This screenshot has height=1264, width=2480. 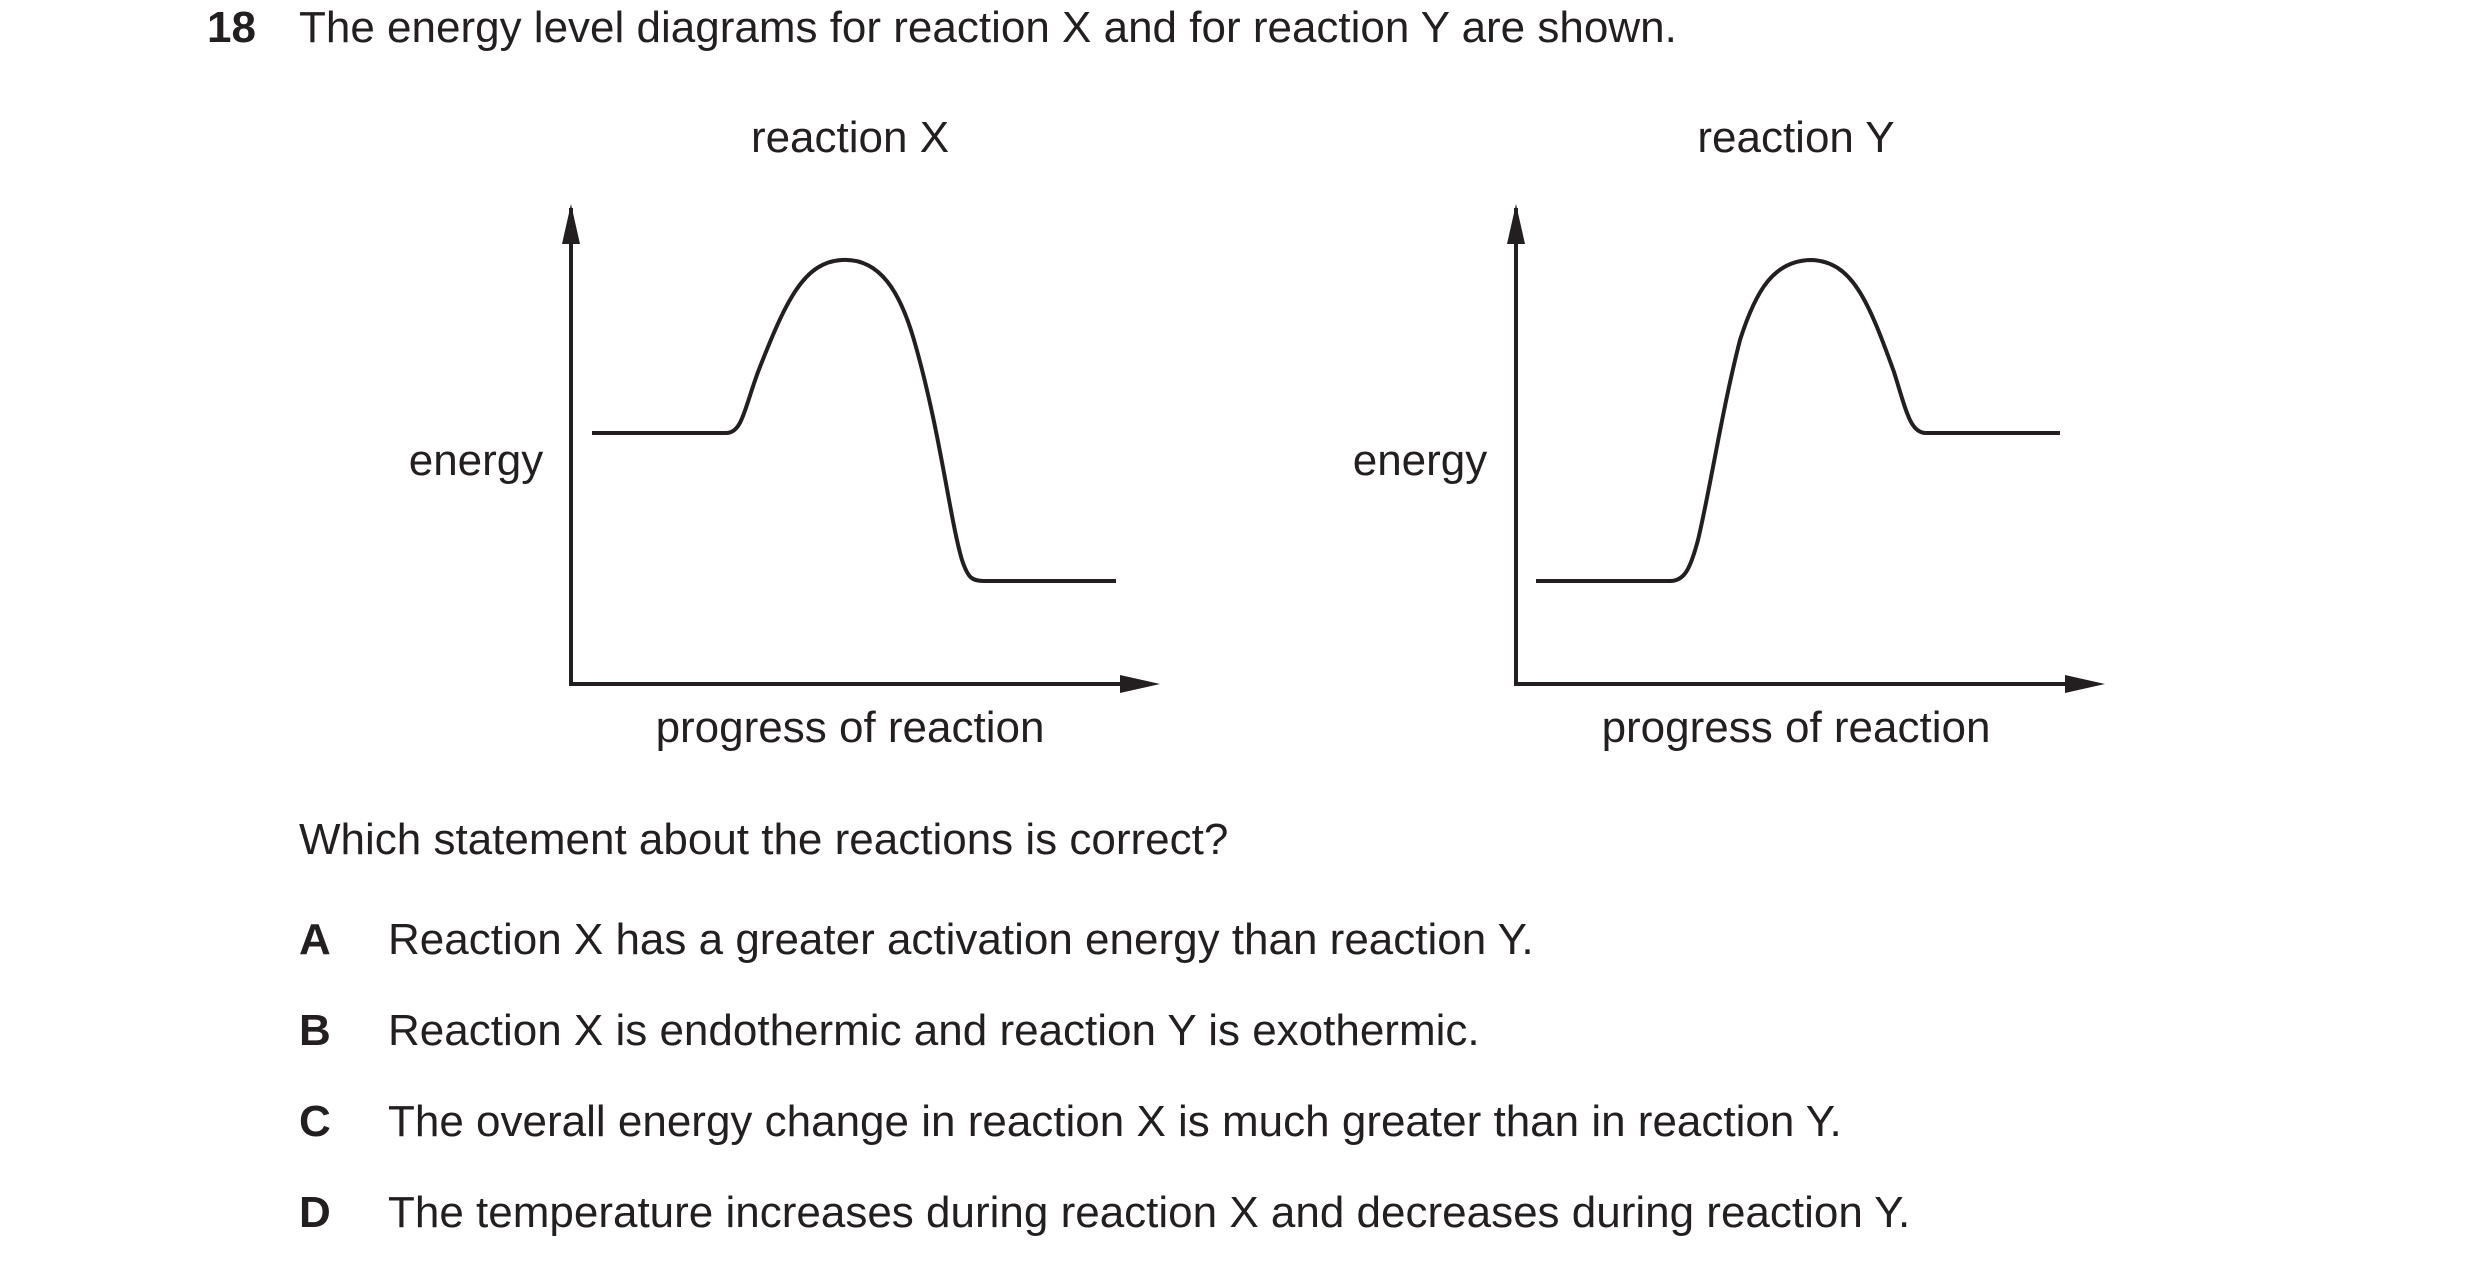 I want to click on x-axis-label-x: progress of reaction, so click(x=850, y=727).